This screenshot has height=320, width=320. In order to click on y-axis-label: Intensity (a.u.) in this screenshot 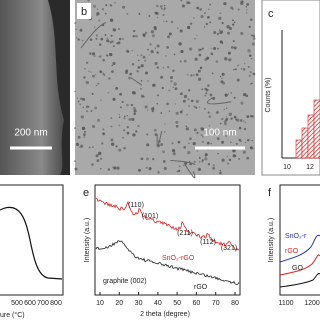, I will do `click(271, 240)`.